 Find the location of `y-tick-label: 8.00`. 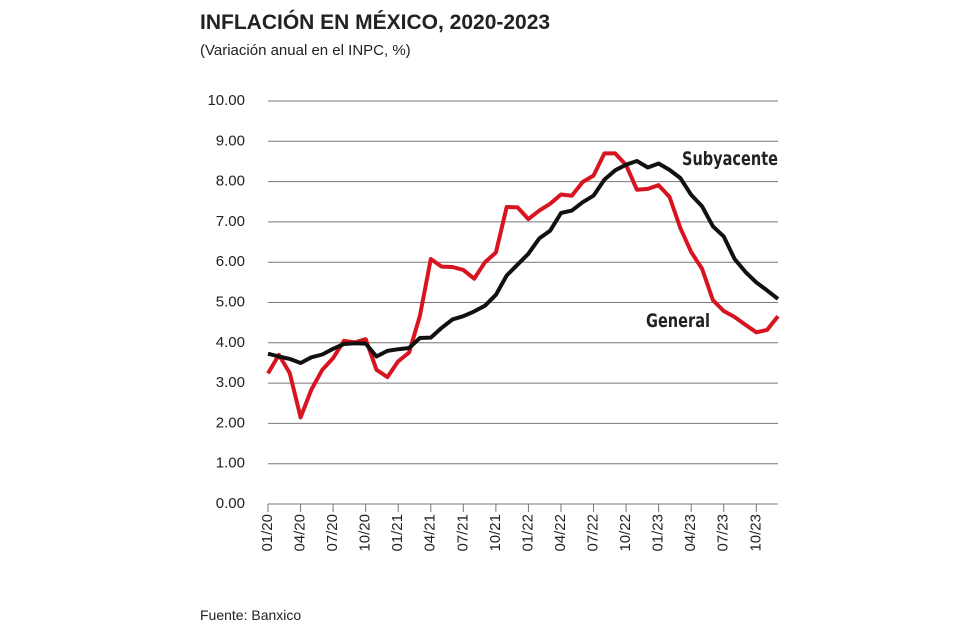

y-tick-label: 8.00 is located at coordinates (230, 181).